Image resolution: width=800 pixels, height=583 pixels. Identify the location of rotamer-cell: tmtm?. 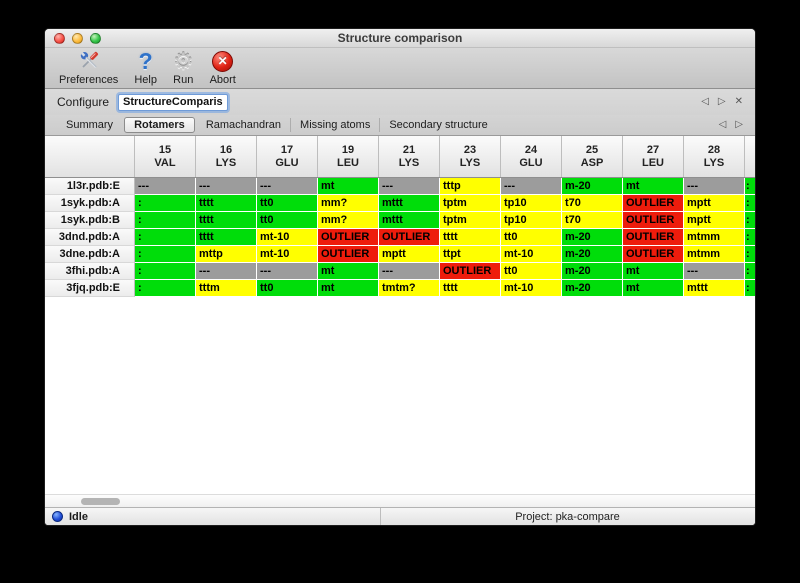
(409, 288).